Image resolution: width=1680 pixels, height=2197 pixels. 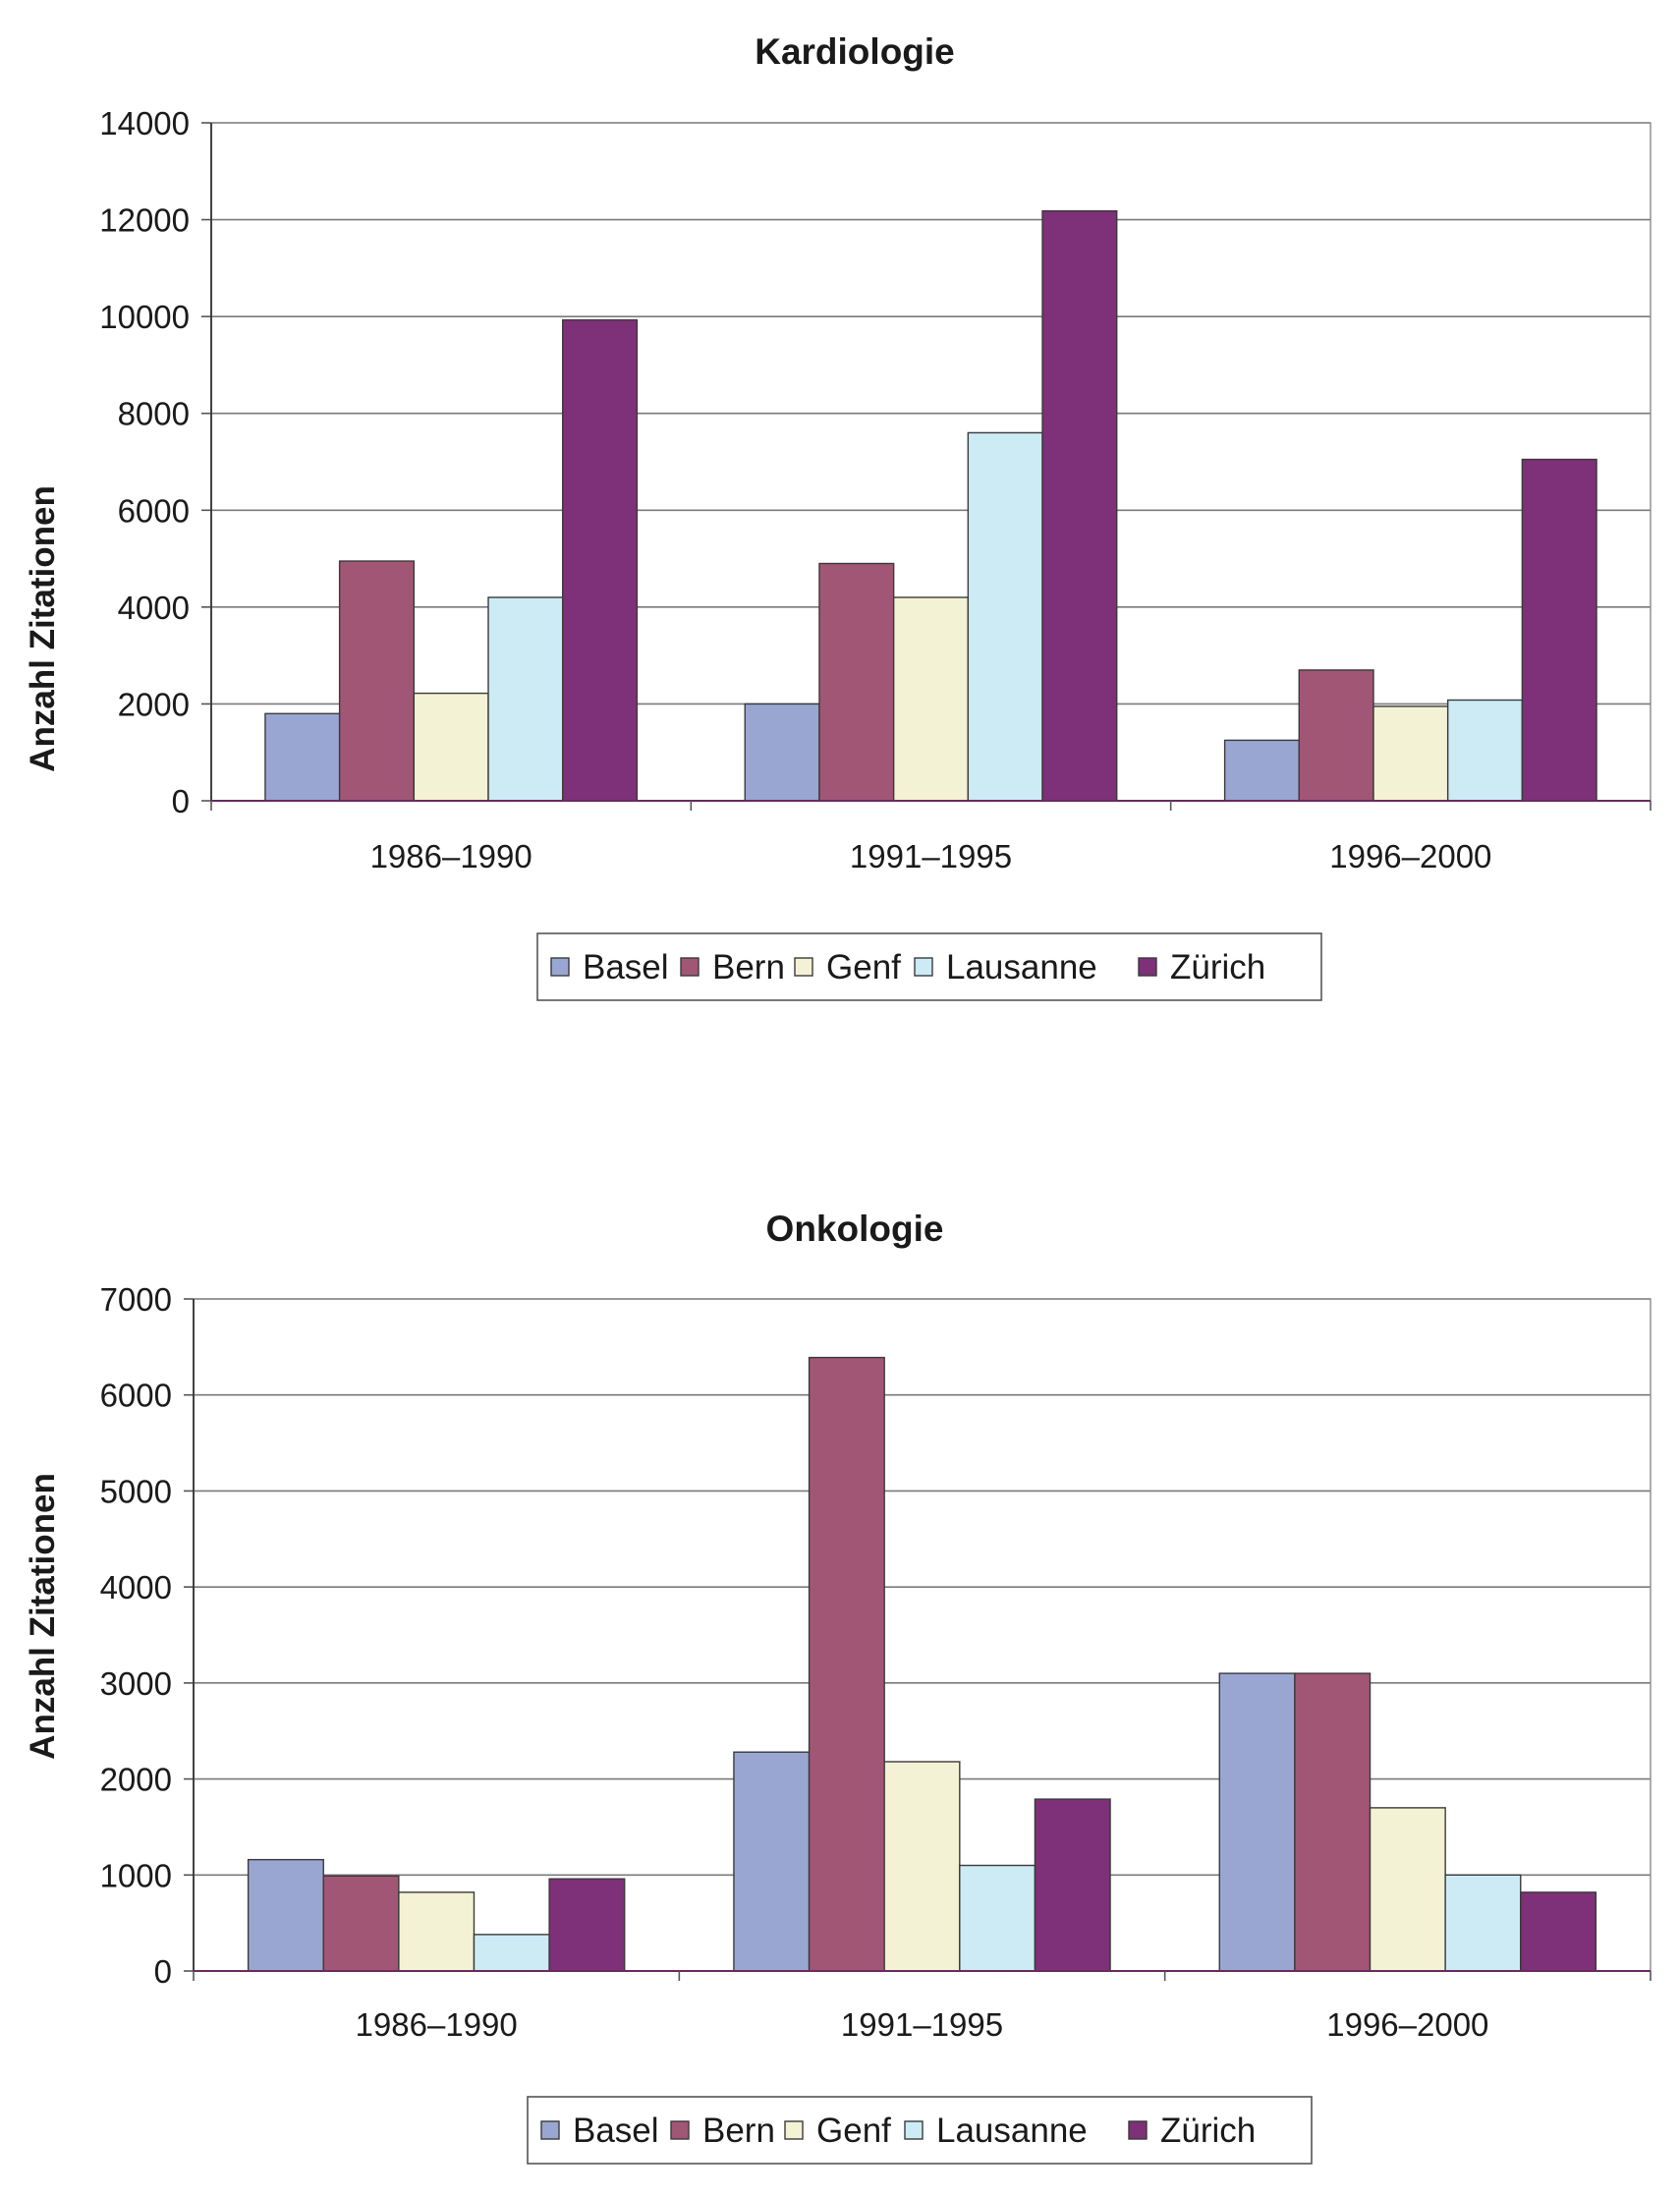 I want to click on y-axis-ticks: 0 2000 4000 6000 8000 10000 12000 14000, so click(x=155, y=462).